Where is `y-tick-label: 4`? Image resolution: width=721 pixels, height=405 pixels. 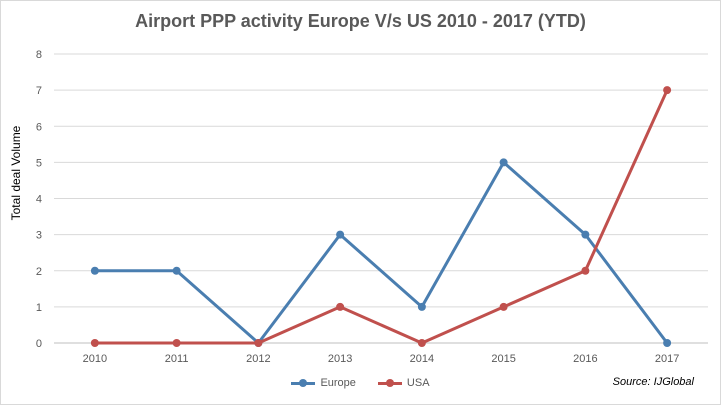 y-tick-label: 4 is located at coordinates (39, 200).